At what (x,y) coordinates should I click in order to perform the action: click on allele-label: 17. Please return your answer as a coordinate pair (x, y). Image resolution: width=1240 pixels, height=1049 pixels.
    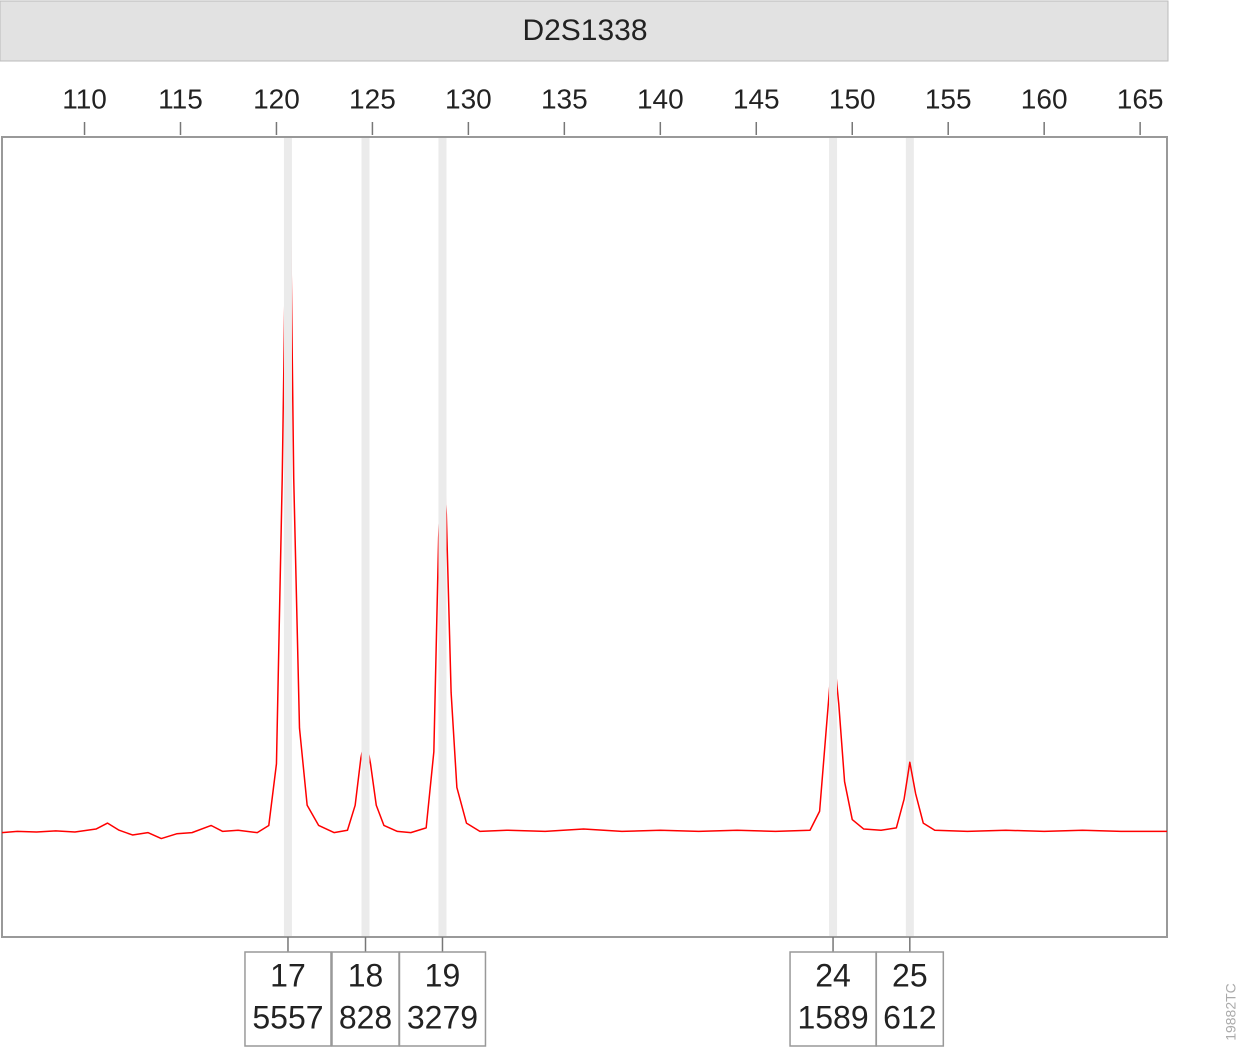
    Looking at the image, I should click on (288, 975).